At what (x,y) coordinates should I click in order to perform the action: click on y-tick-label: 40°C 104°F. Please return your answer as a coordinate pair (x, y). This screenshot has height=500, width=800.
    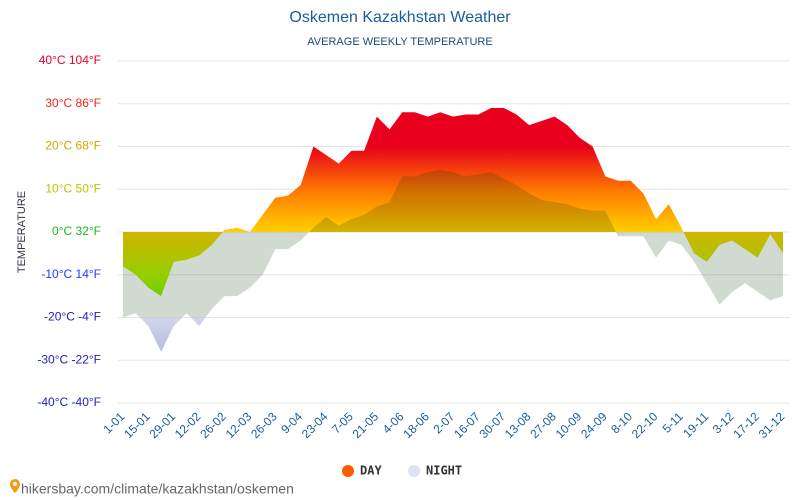
    Looking at the image, I should click on (70, 60).